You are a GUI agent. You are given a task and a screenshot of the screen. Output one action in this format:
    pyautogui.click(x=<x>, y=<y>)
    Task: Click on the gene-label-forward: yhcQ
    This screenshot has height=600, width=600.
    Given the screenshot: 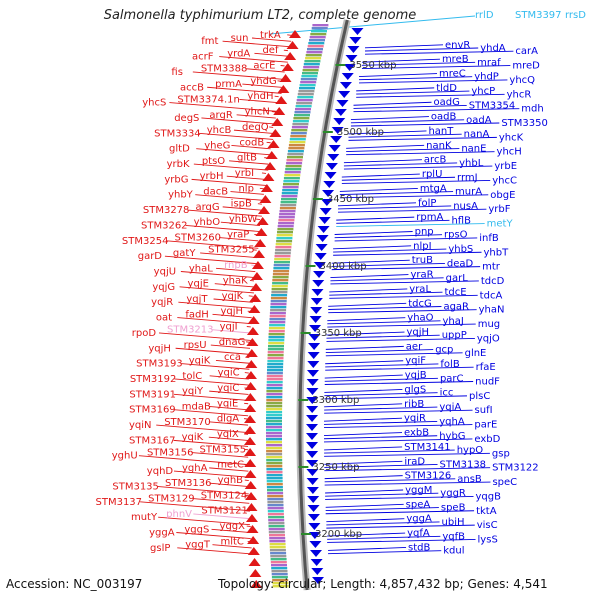 What is the action you would take?
    pyautogui.click(x=522, y=80)
    